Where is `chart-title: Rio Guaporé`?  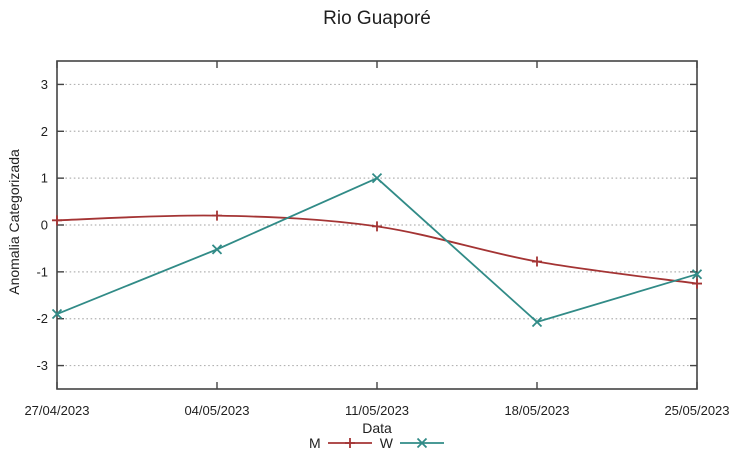
chart-title: Rio Guaporé is located at coordinates (377, 18).